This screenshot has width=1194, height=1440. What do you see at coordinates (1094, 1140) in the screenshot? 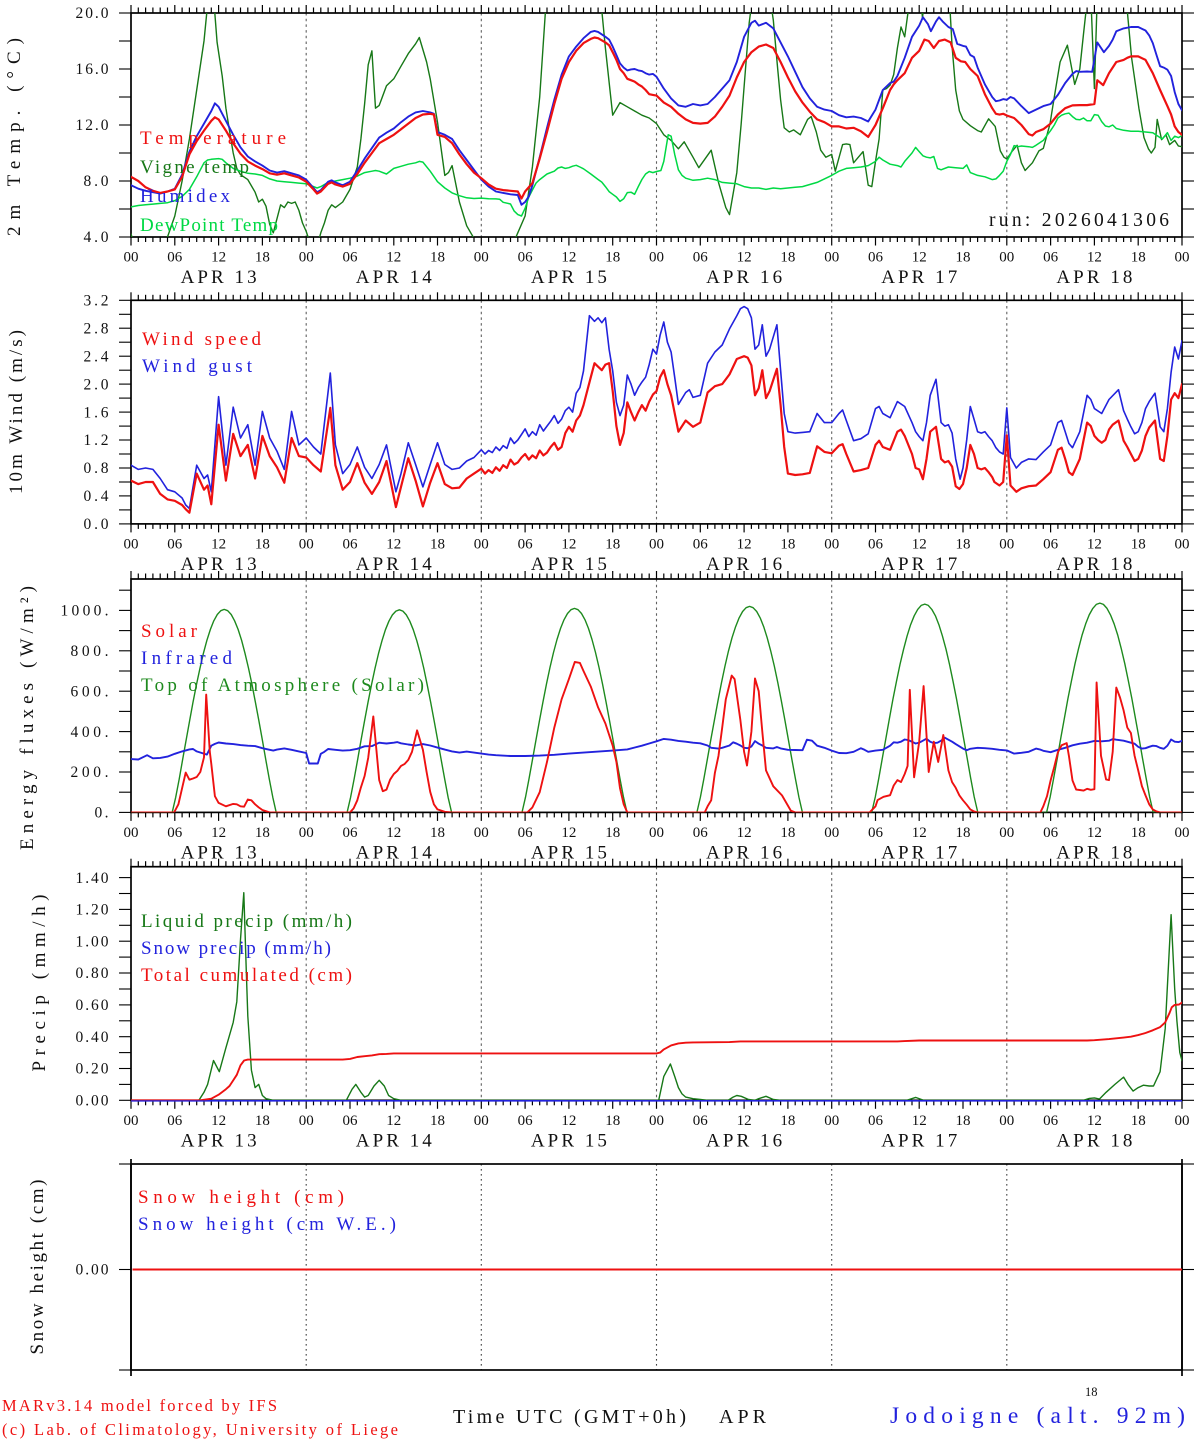
I see `svg-text: APR 18` at bounding box center [1094, 1140].